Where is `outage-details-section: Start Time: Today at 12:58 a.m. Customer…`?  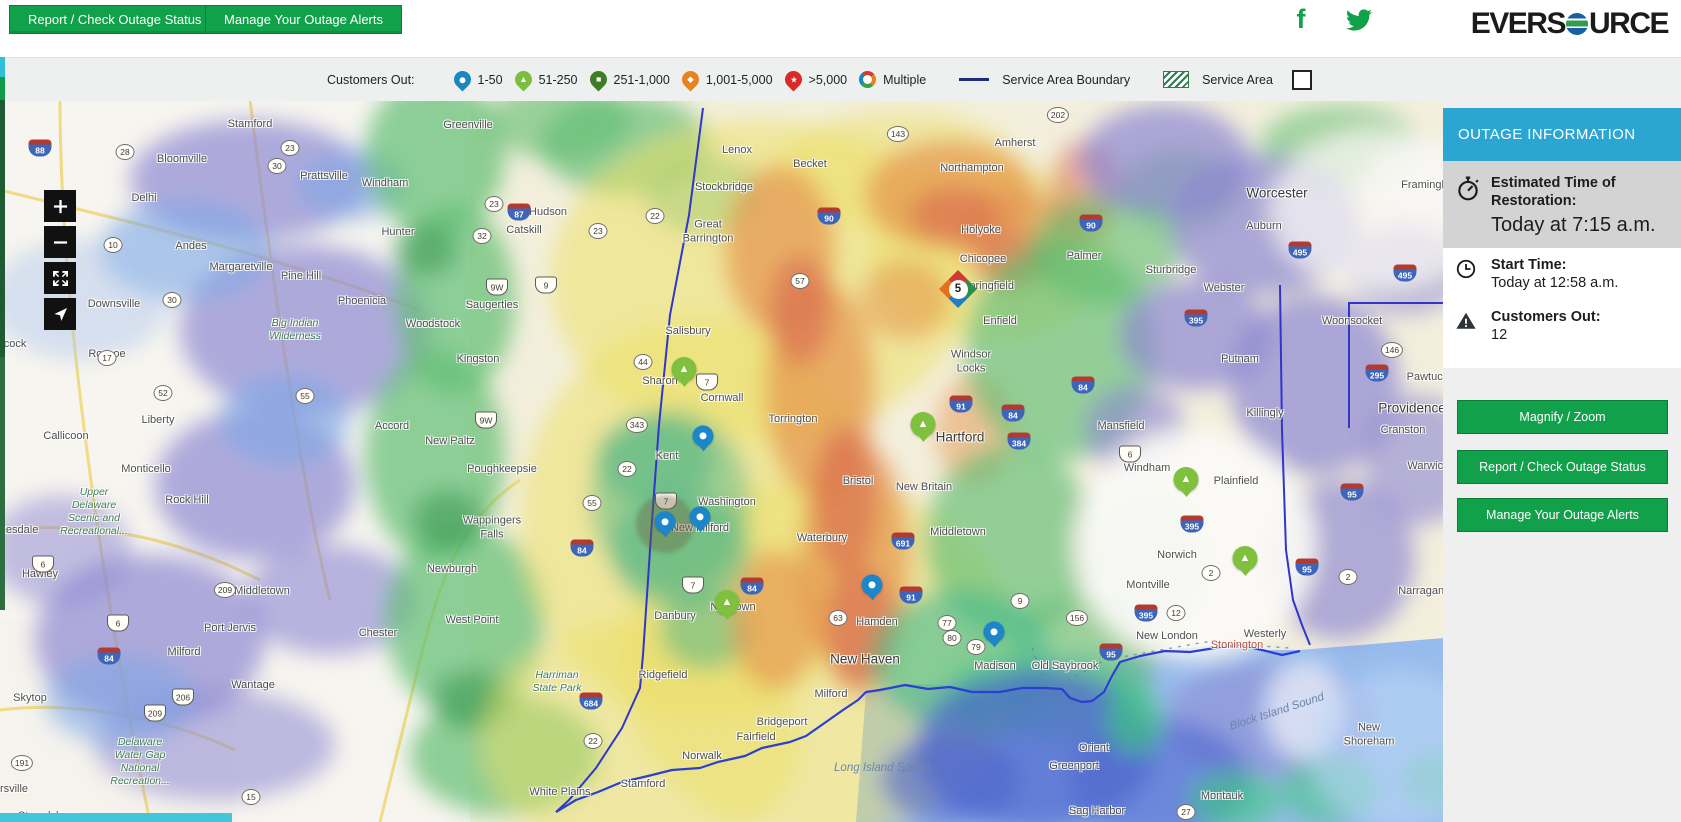
outage-details-section: Start Time: Today at 12:58 a.m. Customer… is located at coordinates (1562, 308).